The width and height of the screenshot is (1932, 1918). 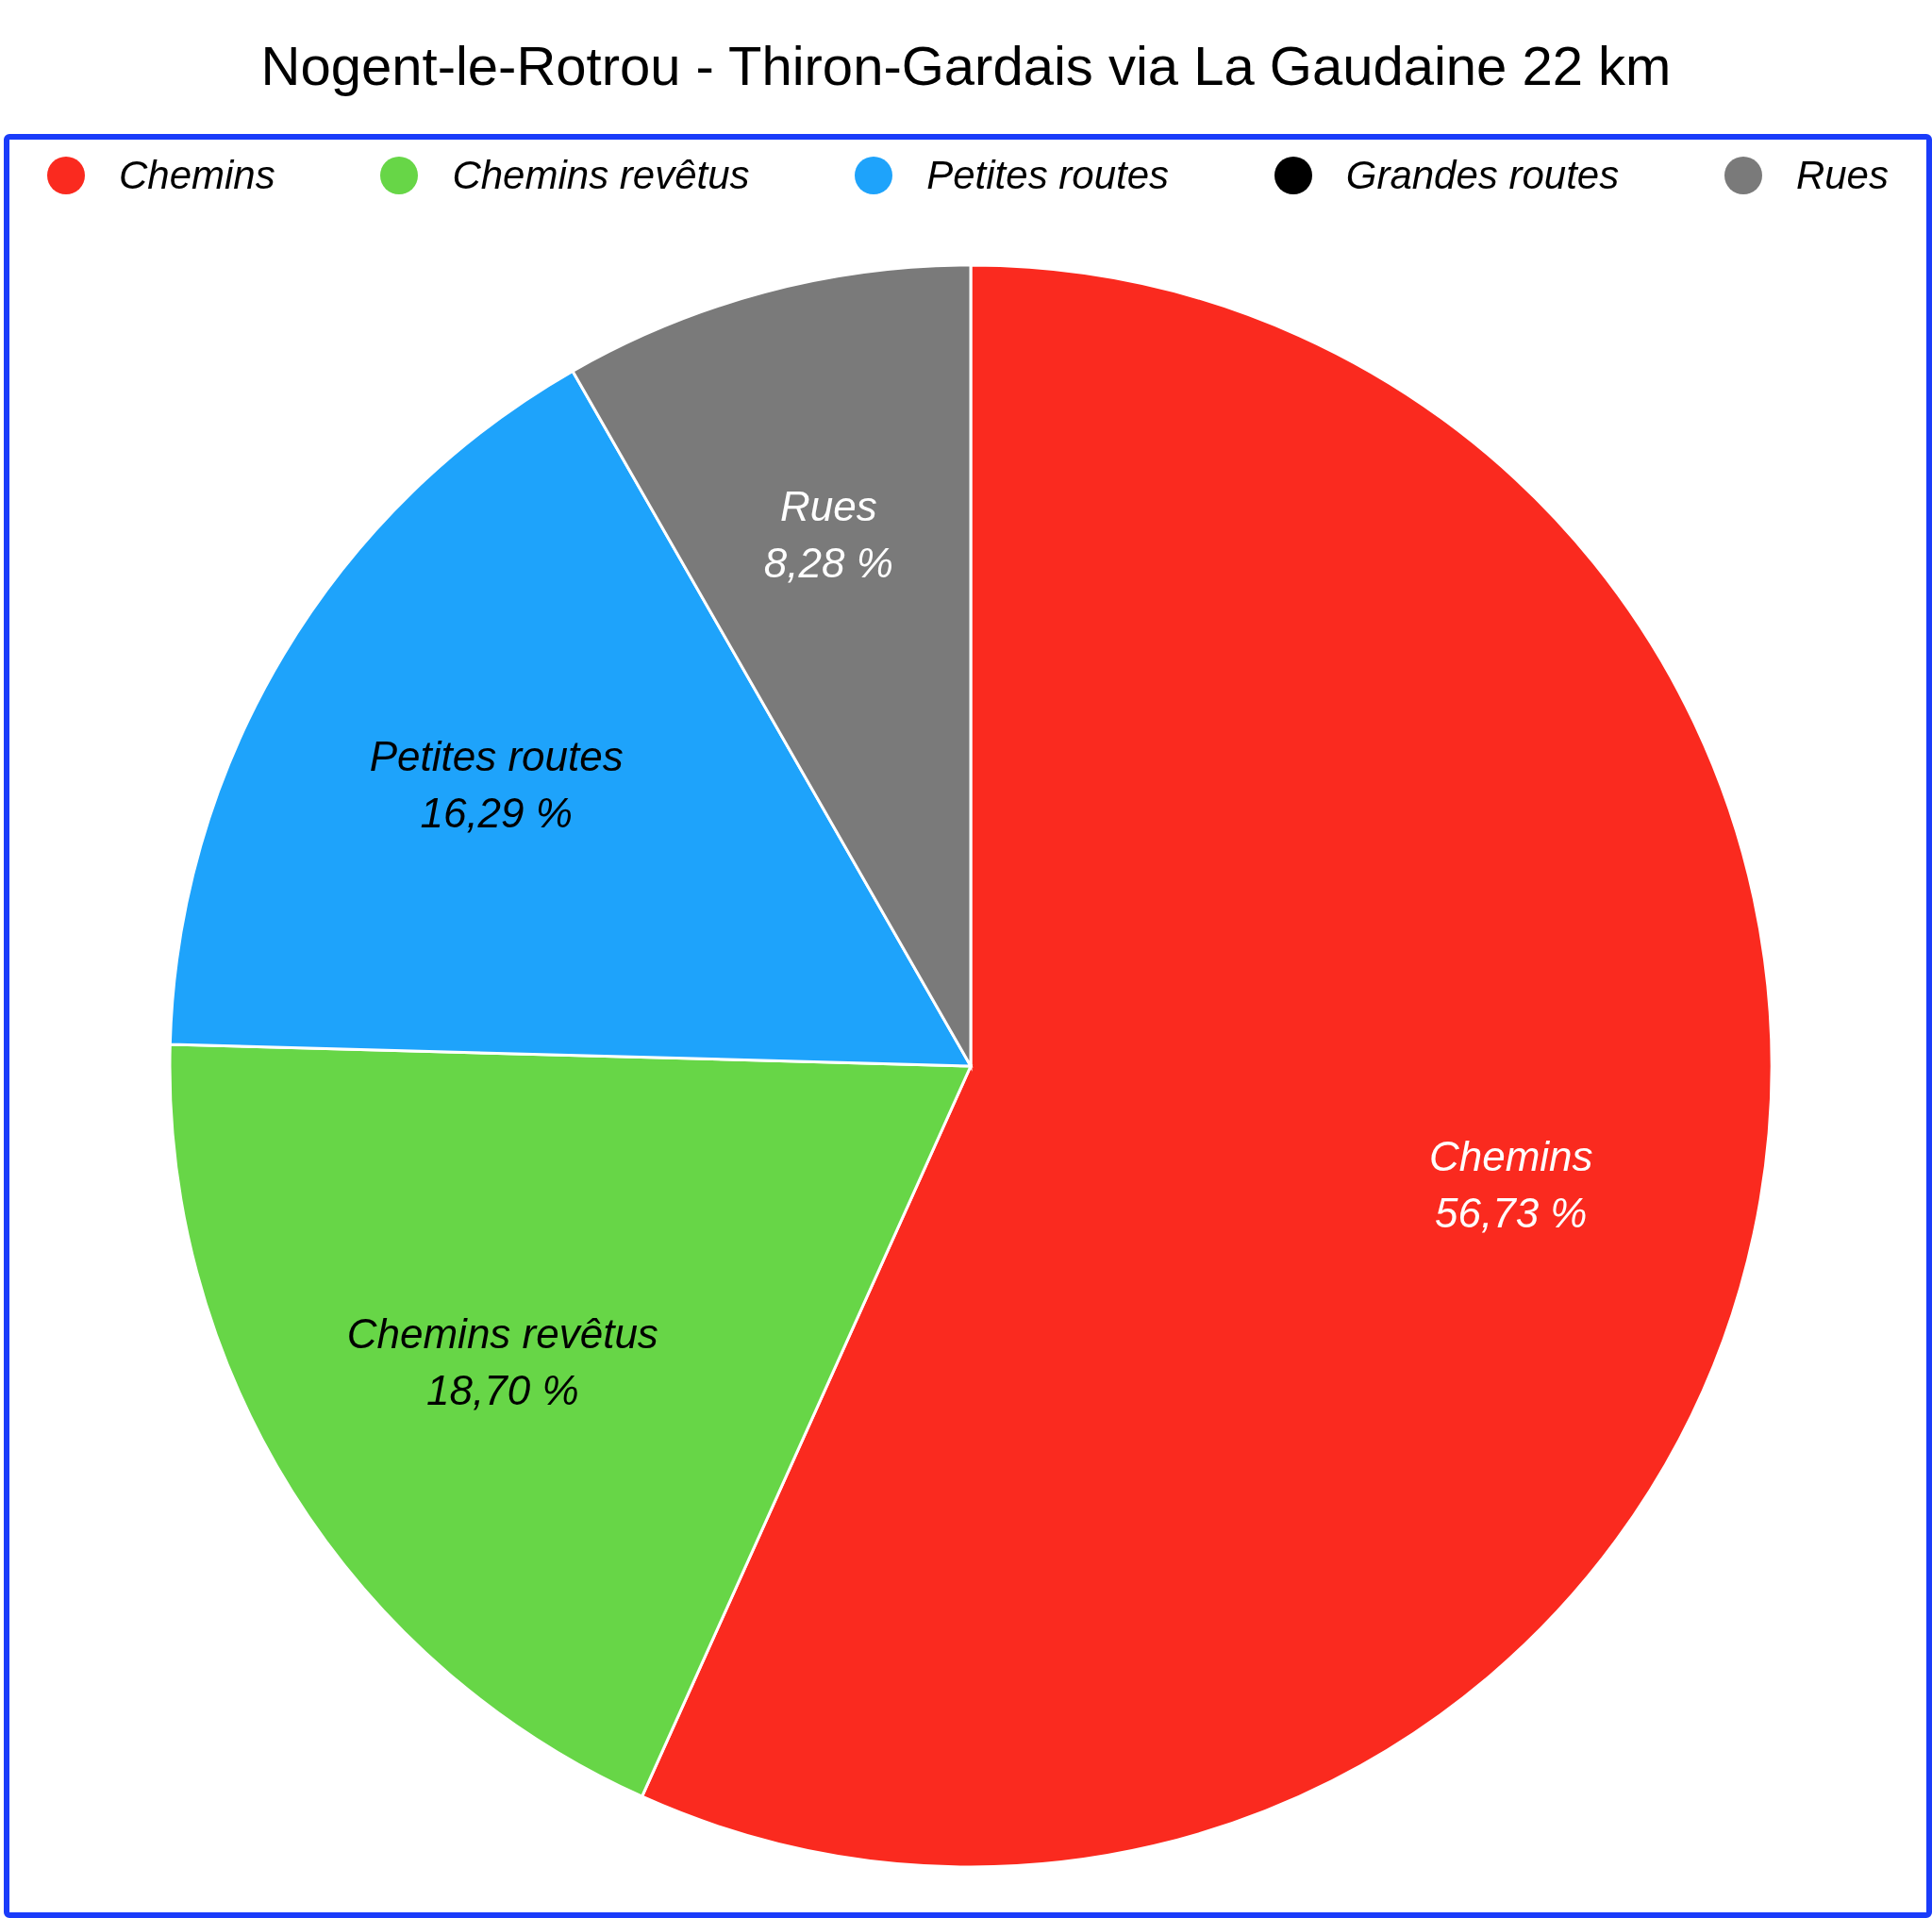 What do you see at coordinates (1511, 1212) in the screenshot?
I see `data-label: 56,73 %` at bounding box center [1511, 1212].